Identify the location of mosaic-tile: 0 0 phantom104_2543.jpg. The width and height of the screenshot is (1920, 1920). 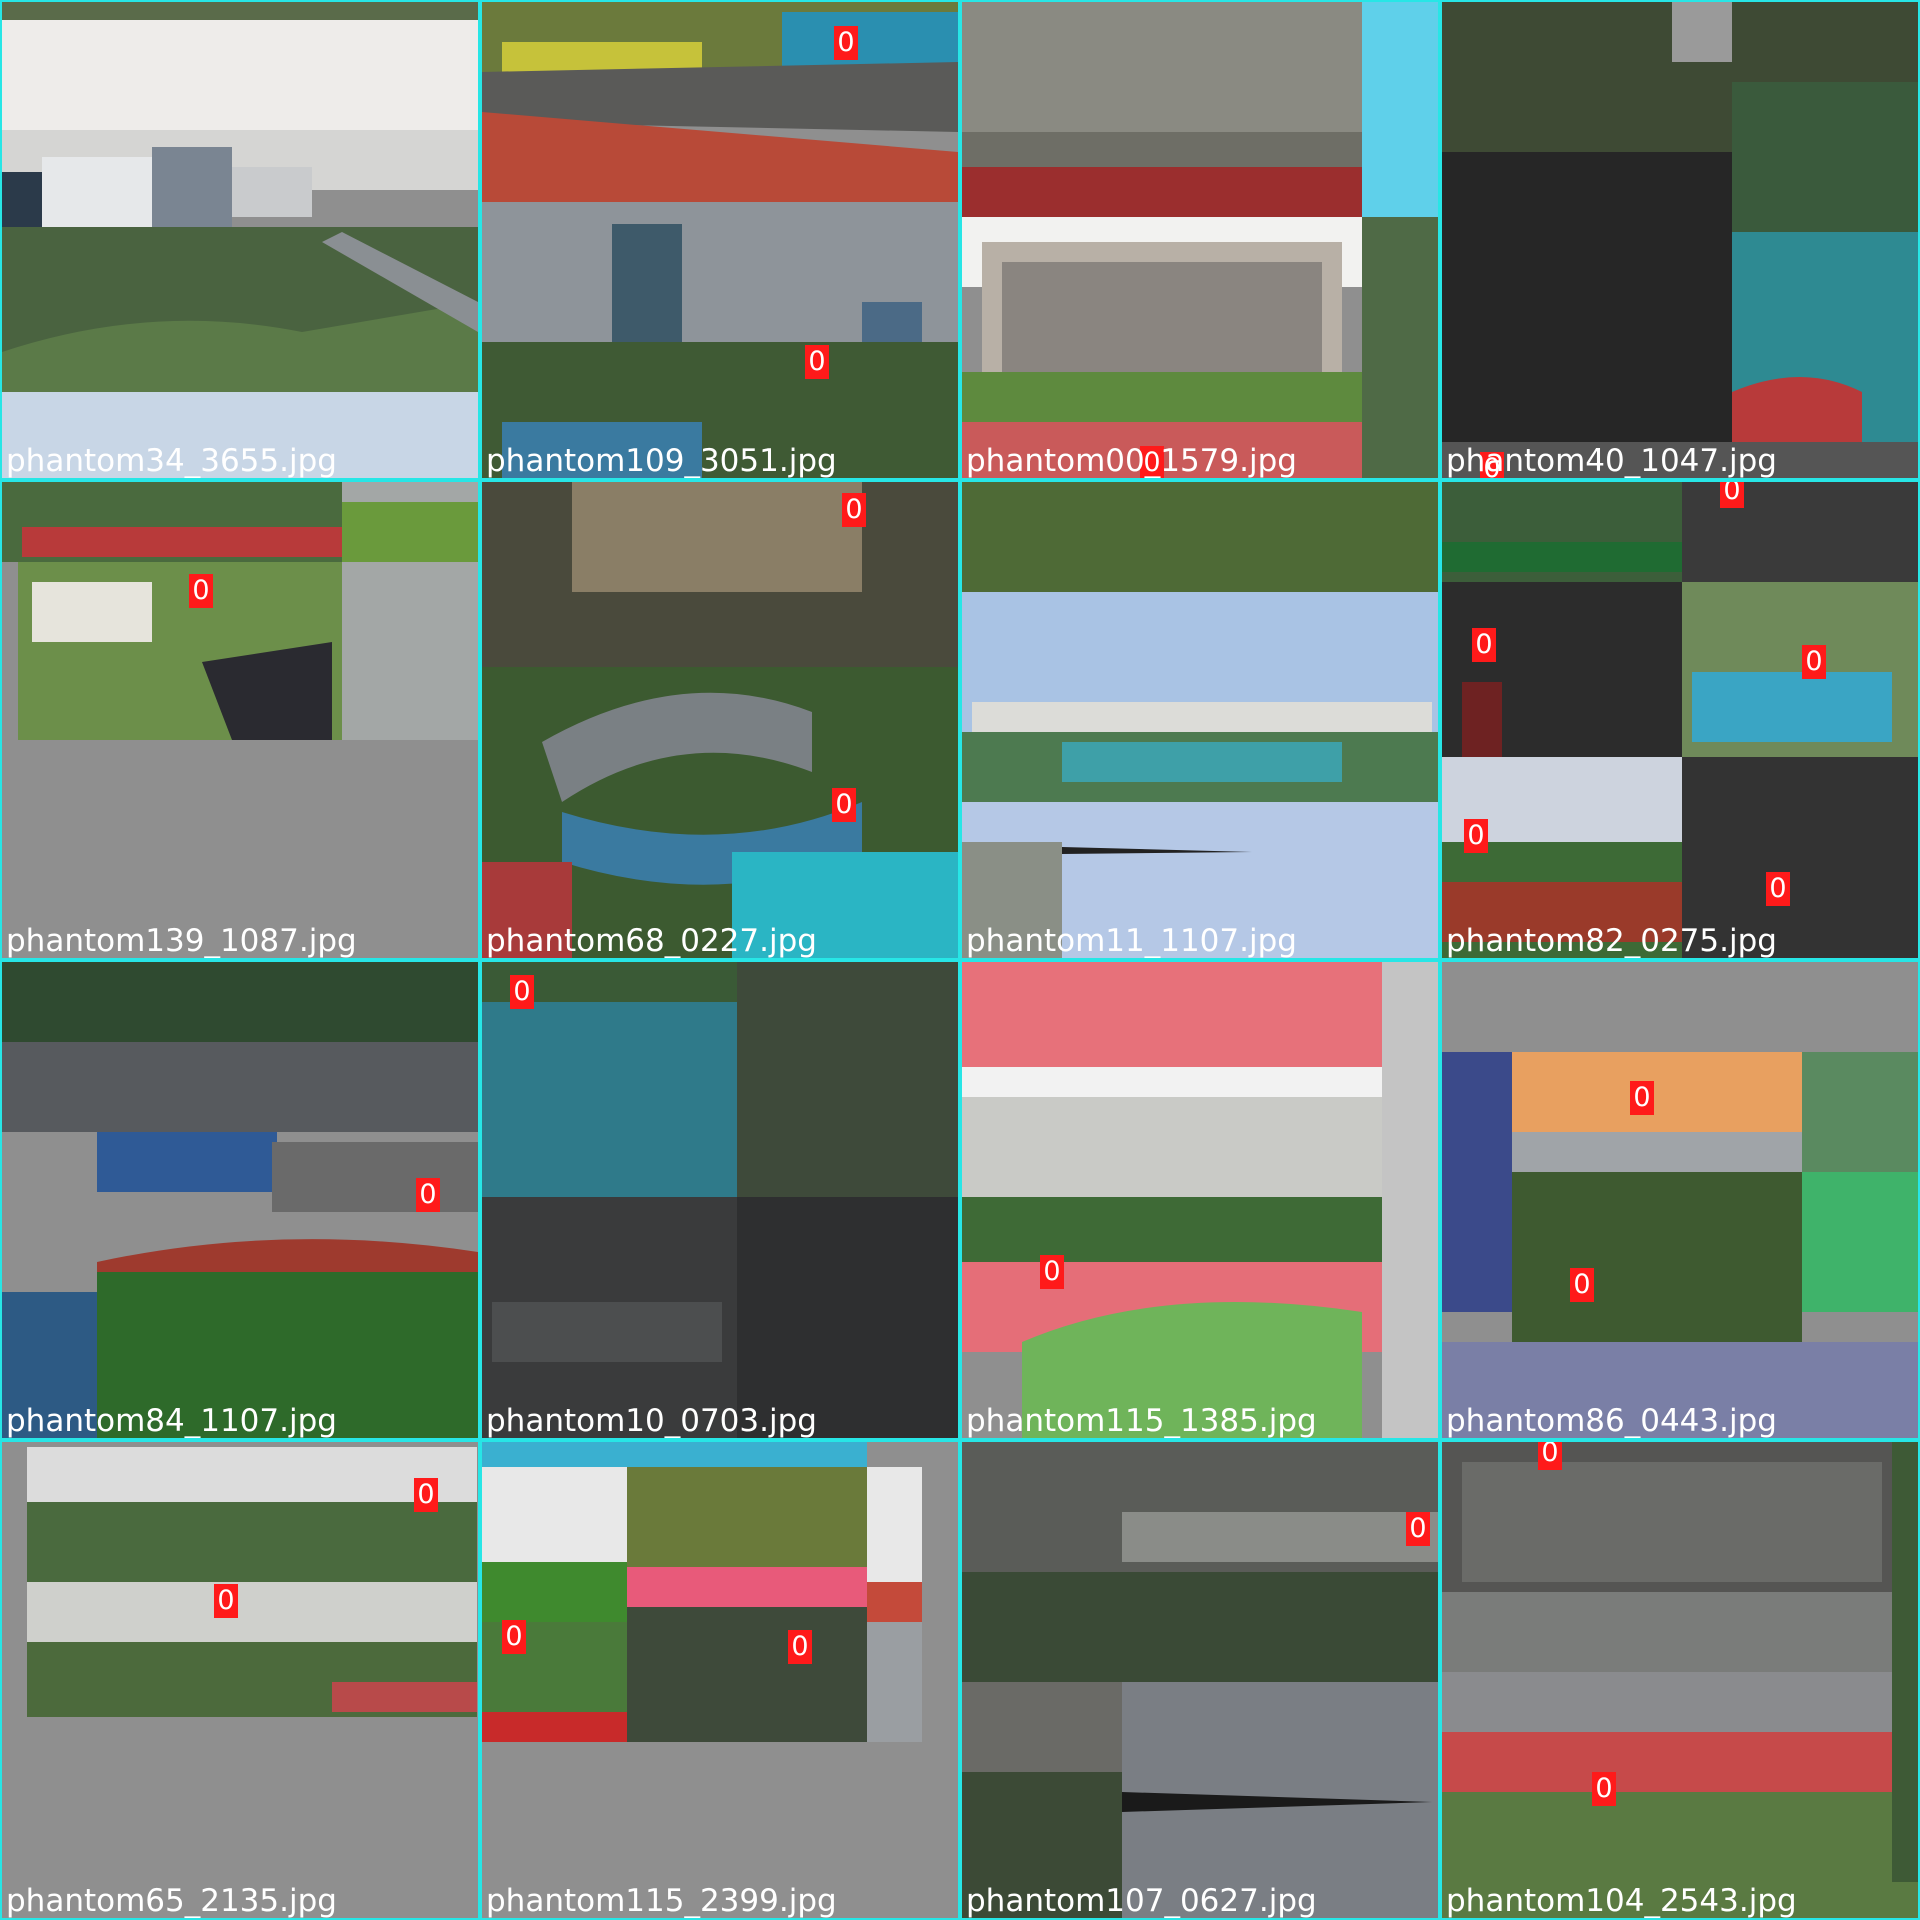
(1680, 1680).